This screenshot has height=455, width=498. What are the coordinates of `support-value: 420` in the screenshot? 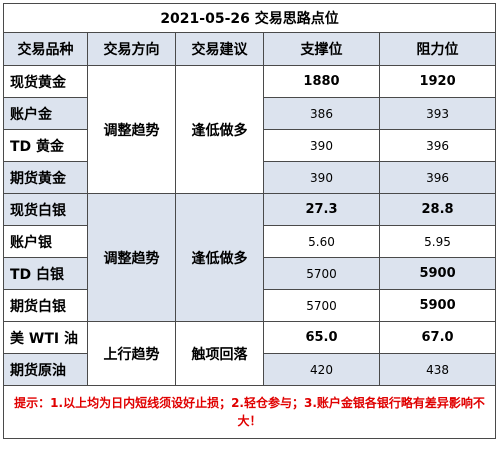 It's located at (321, 369).